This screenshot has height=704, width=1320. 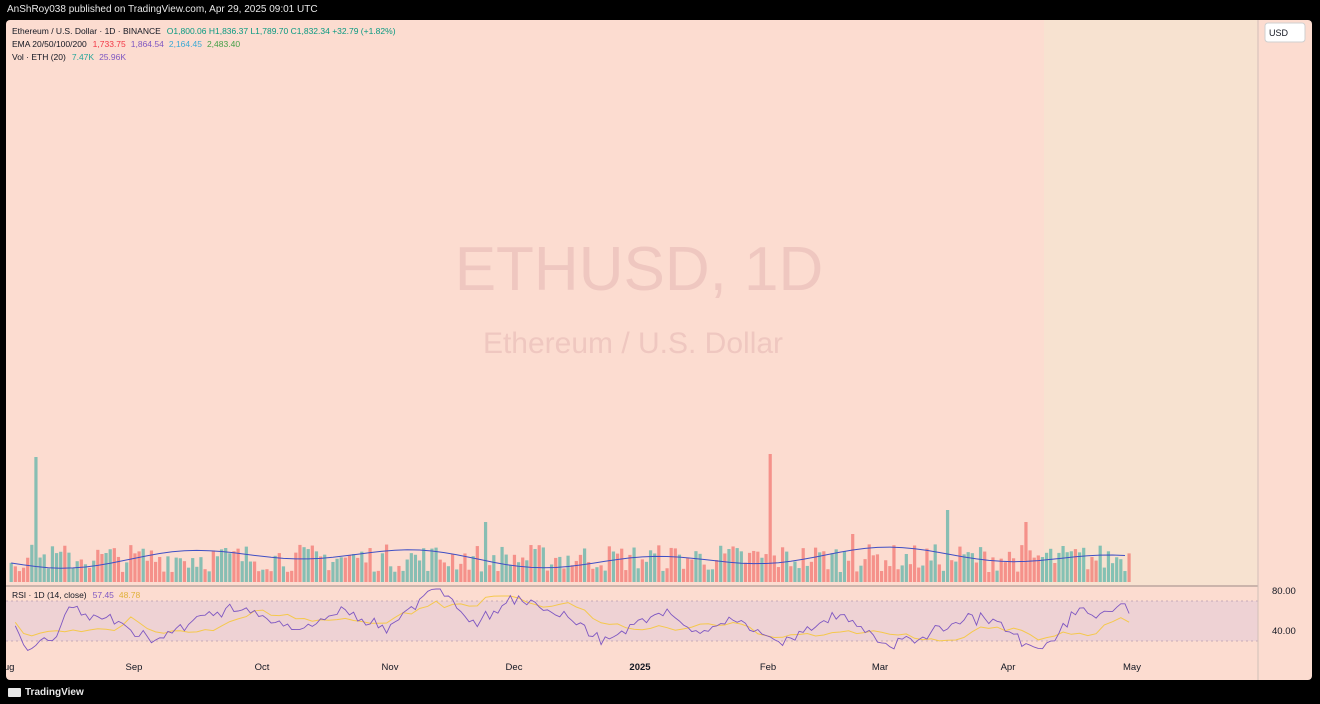 I want to click on tradingview-logo-icon, so click(x=14, y=692).